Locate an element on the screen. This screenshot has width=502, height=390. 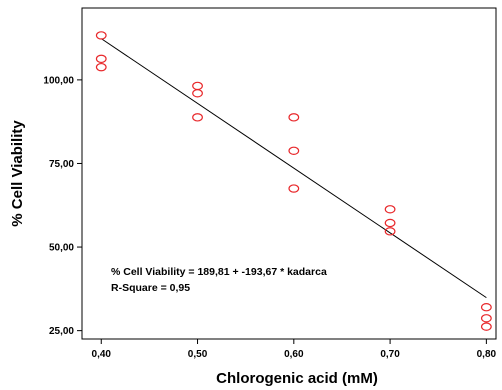
x-tick-label: 0,60 is located at coordinates (294, 354).